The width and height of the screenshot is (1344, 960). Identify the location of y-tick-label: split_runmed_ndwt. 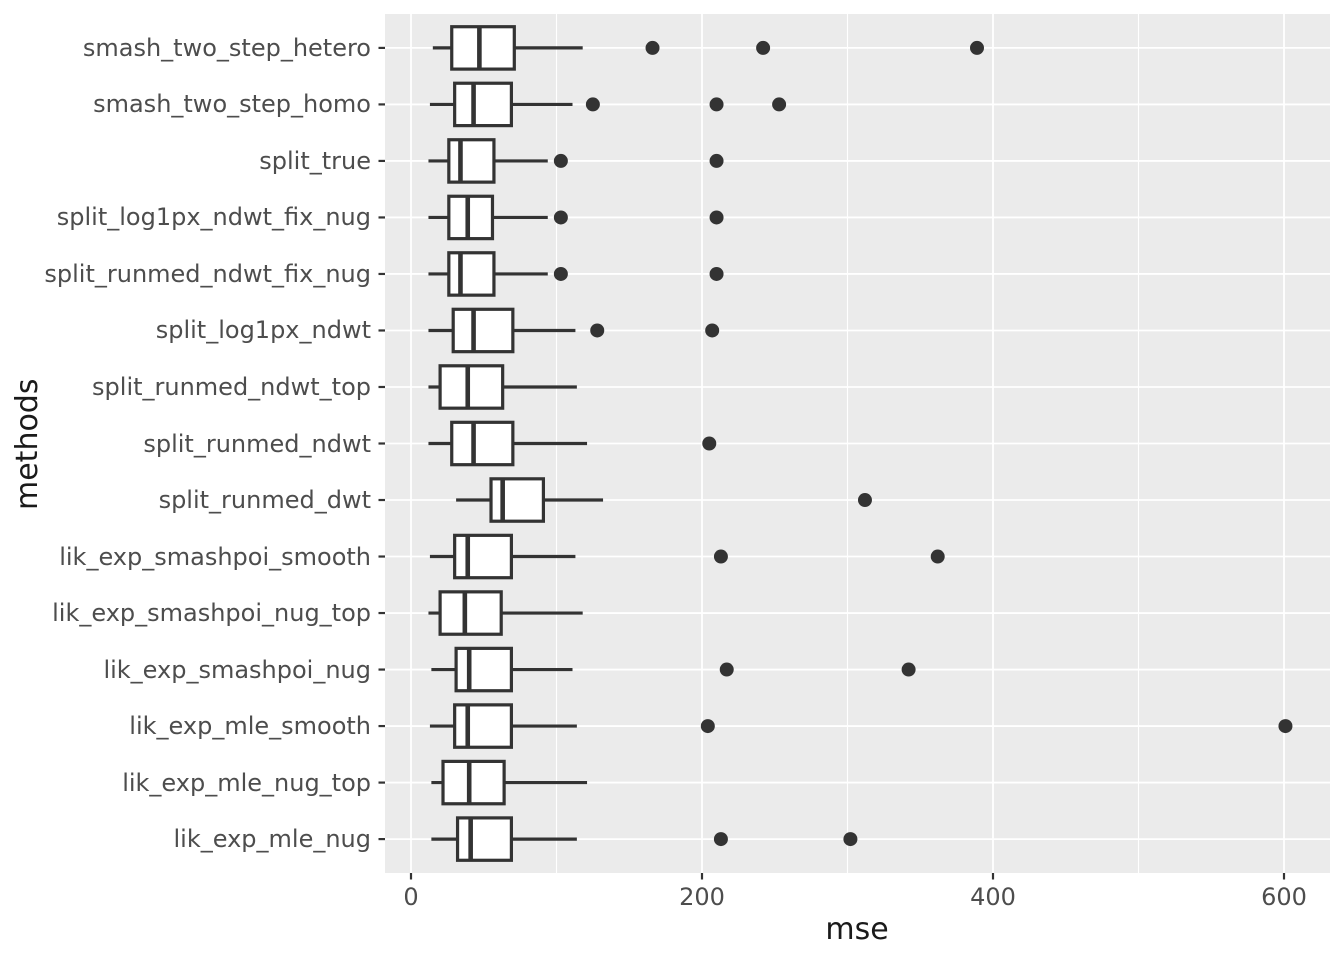
(257, 443).